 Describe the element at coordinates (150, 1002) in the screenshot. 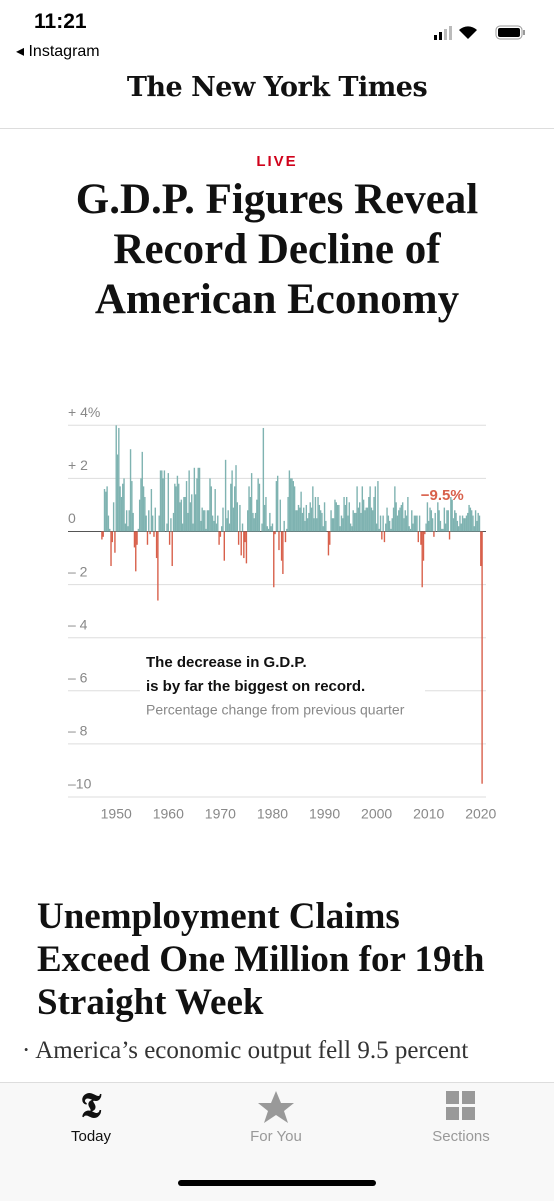

I see `story-headline: Straight Week` at that location.